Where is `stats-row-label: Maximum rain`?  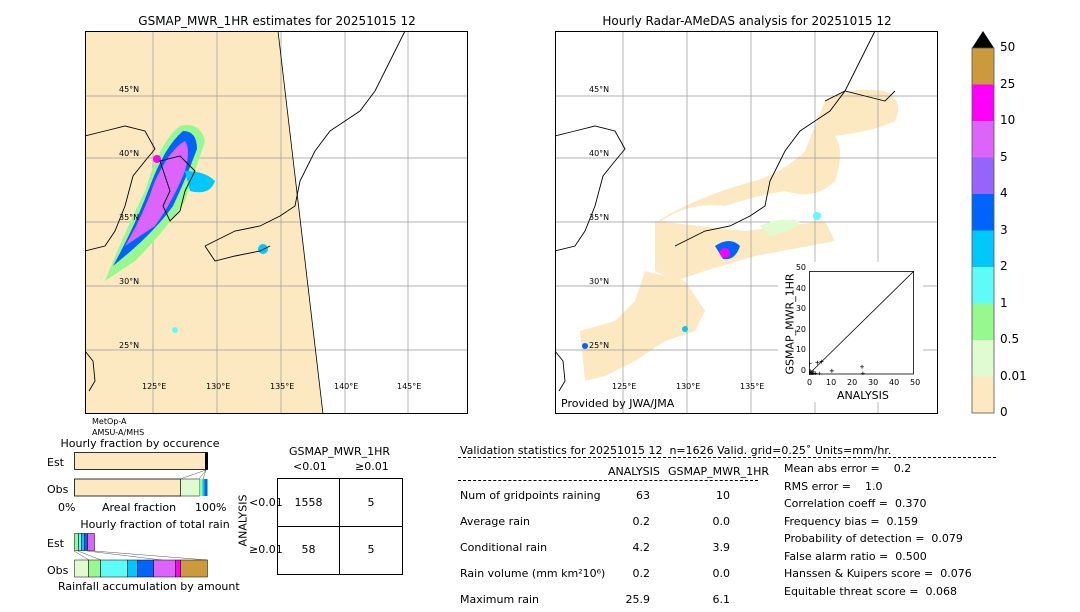 stats-row-label: Maximum rain is located at coordinates (499, 599).